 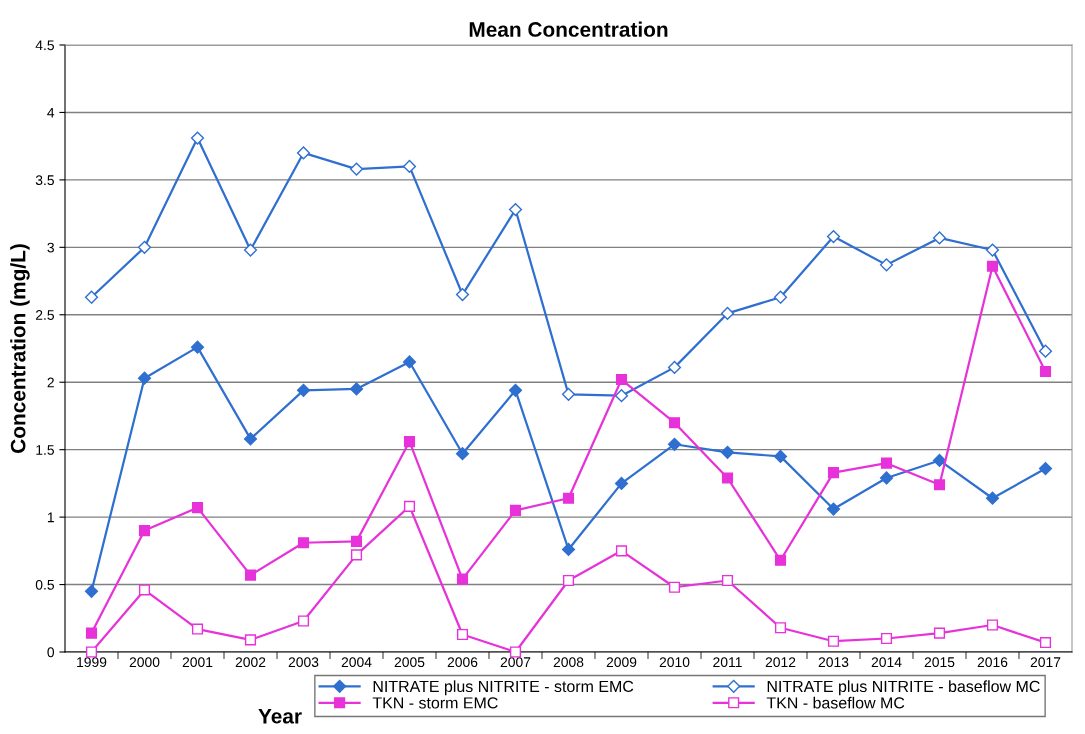 What do you see at coordinates (356, 662) in the screenshot?
I see `x-tick-label: 2004` at bounding box center [356, 662].